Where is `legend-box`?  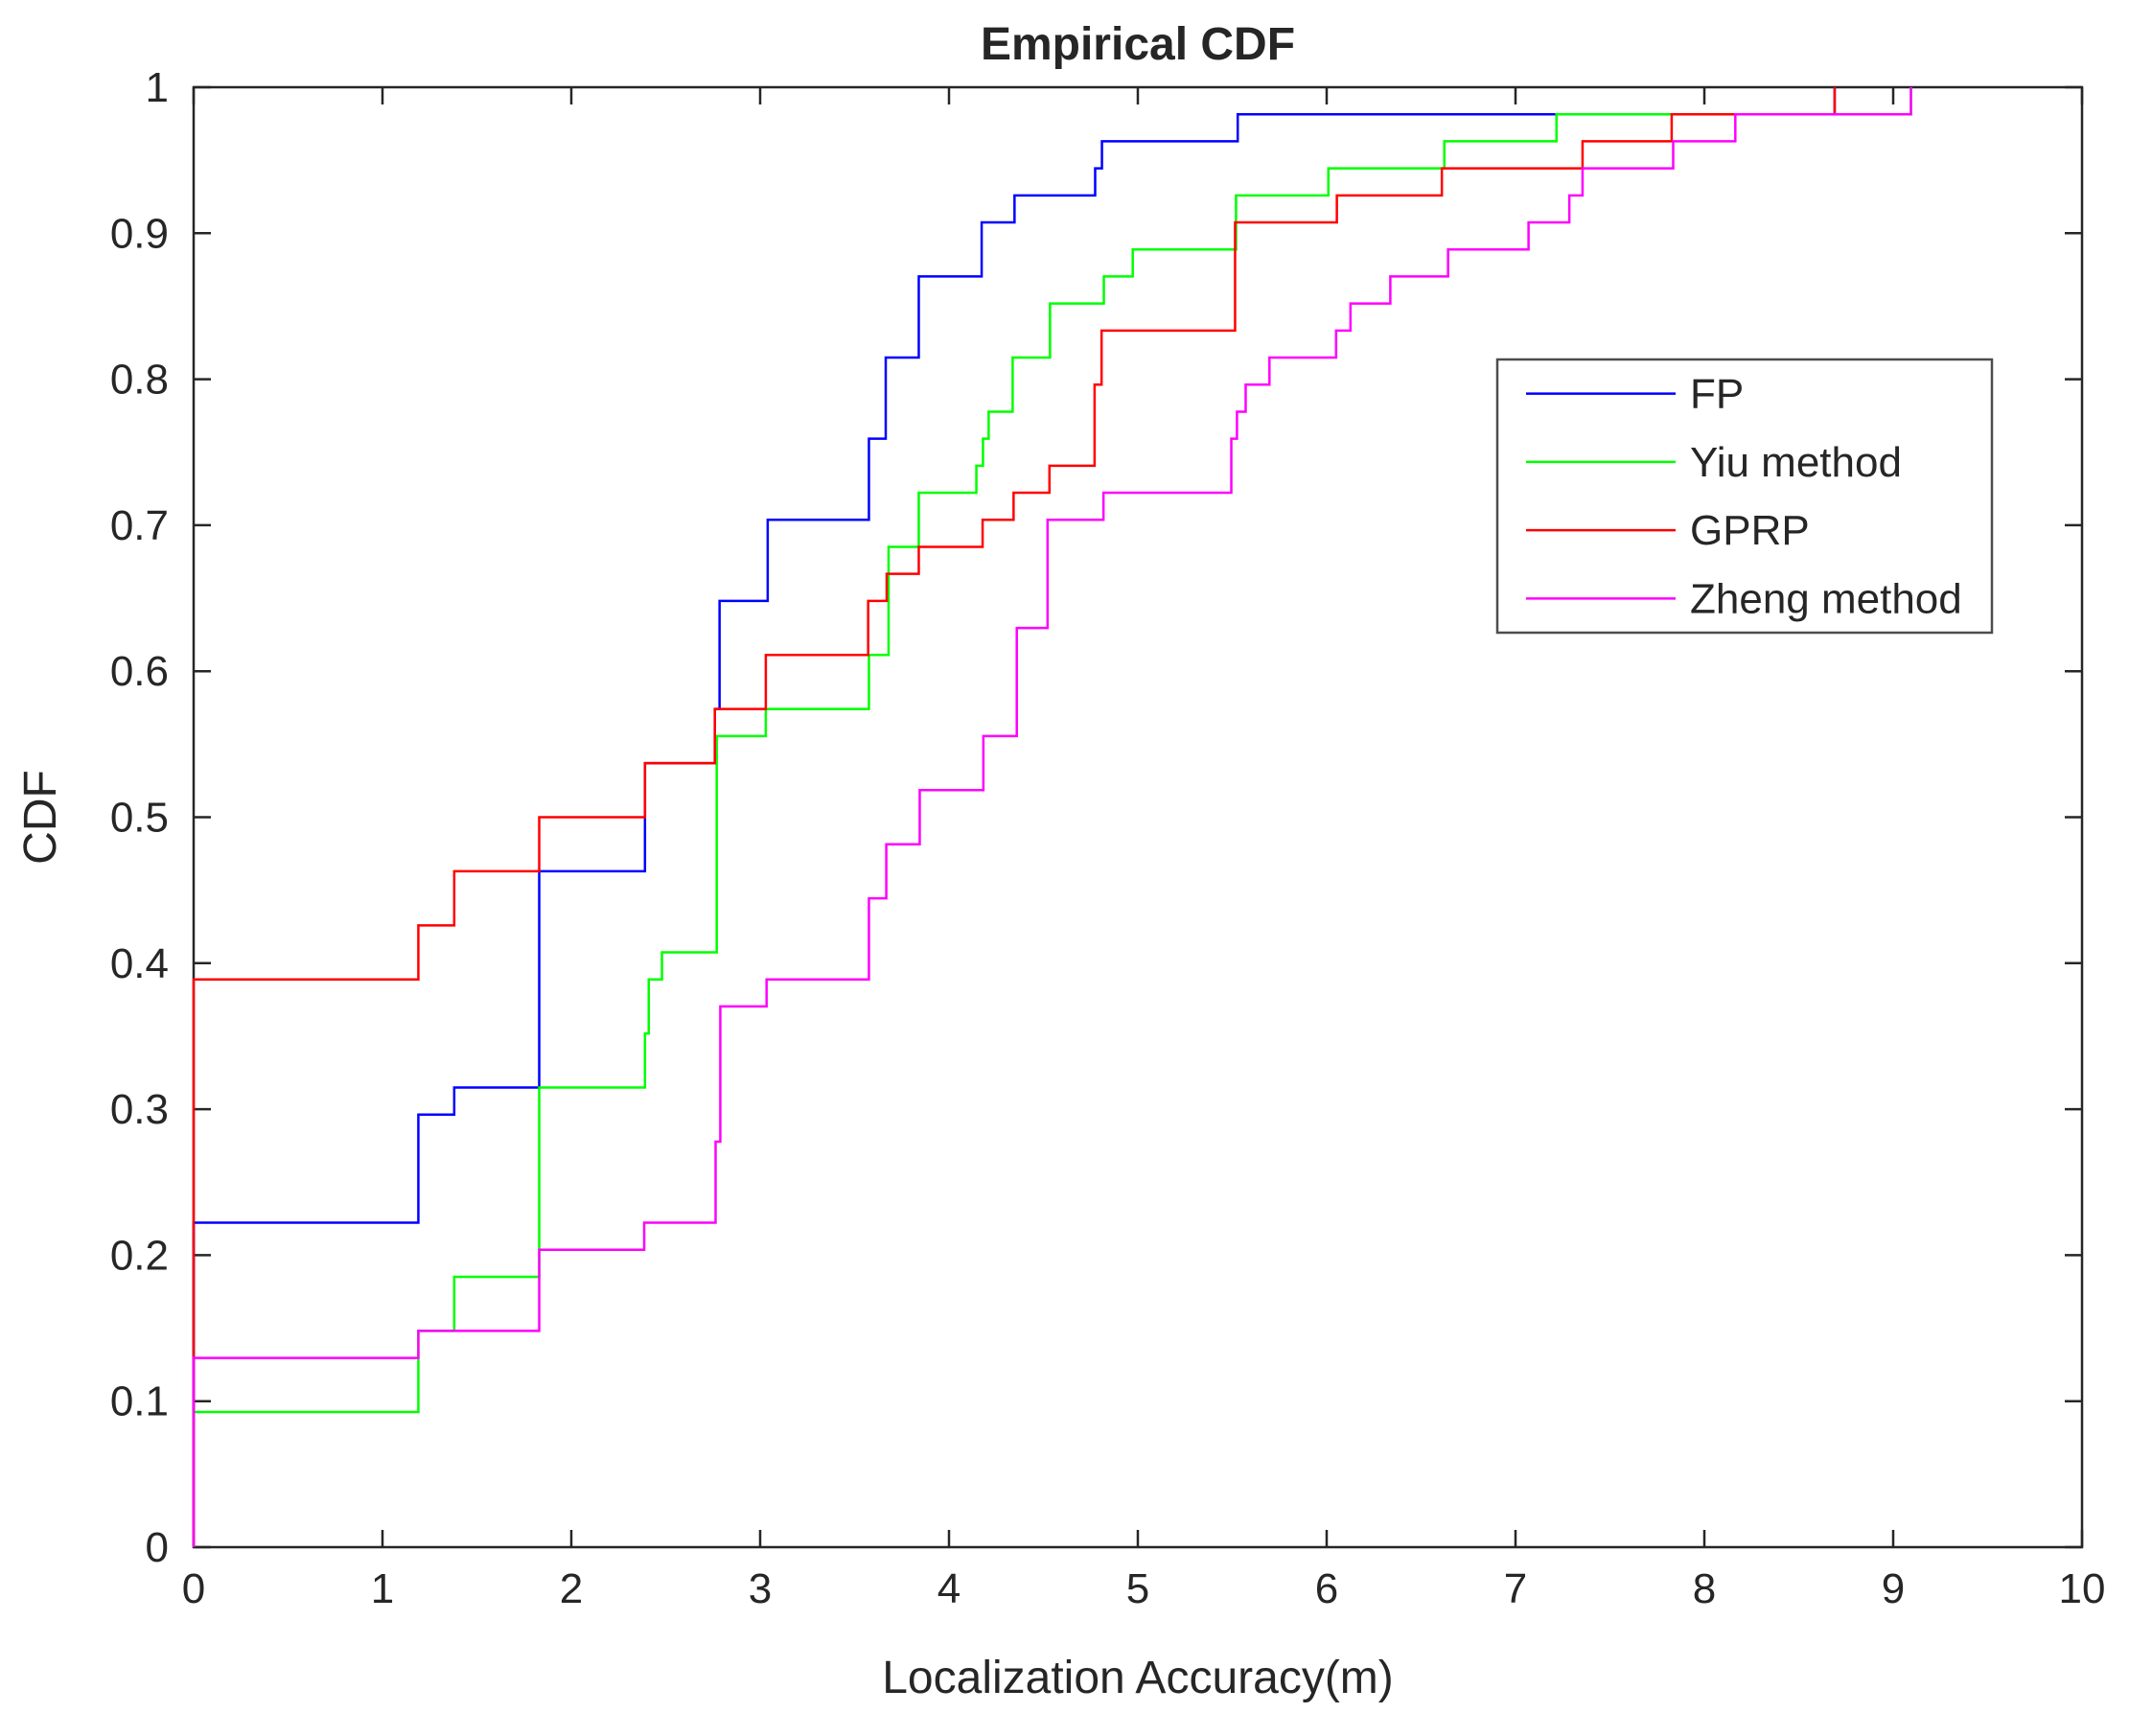
legend-box is located at coordinates (1744, 496).